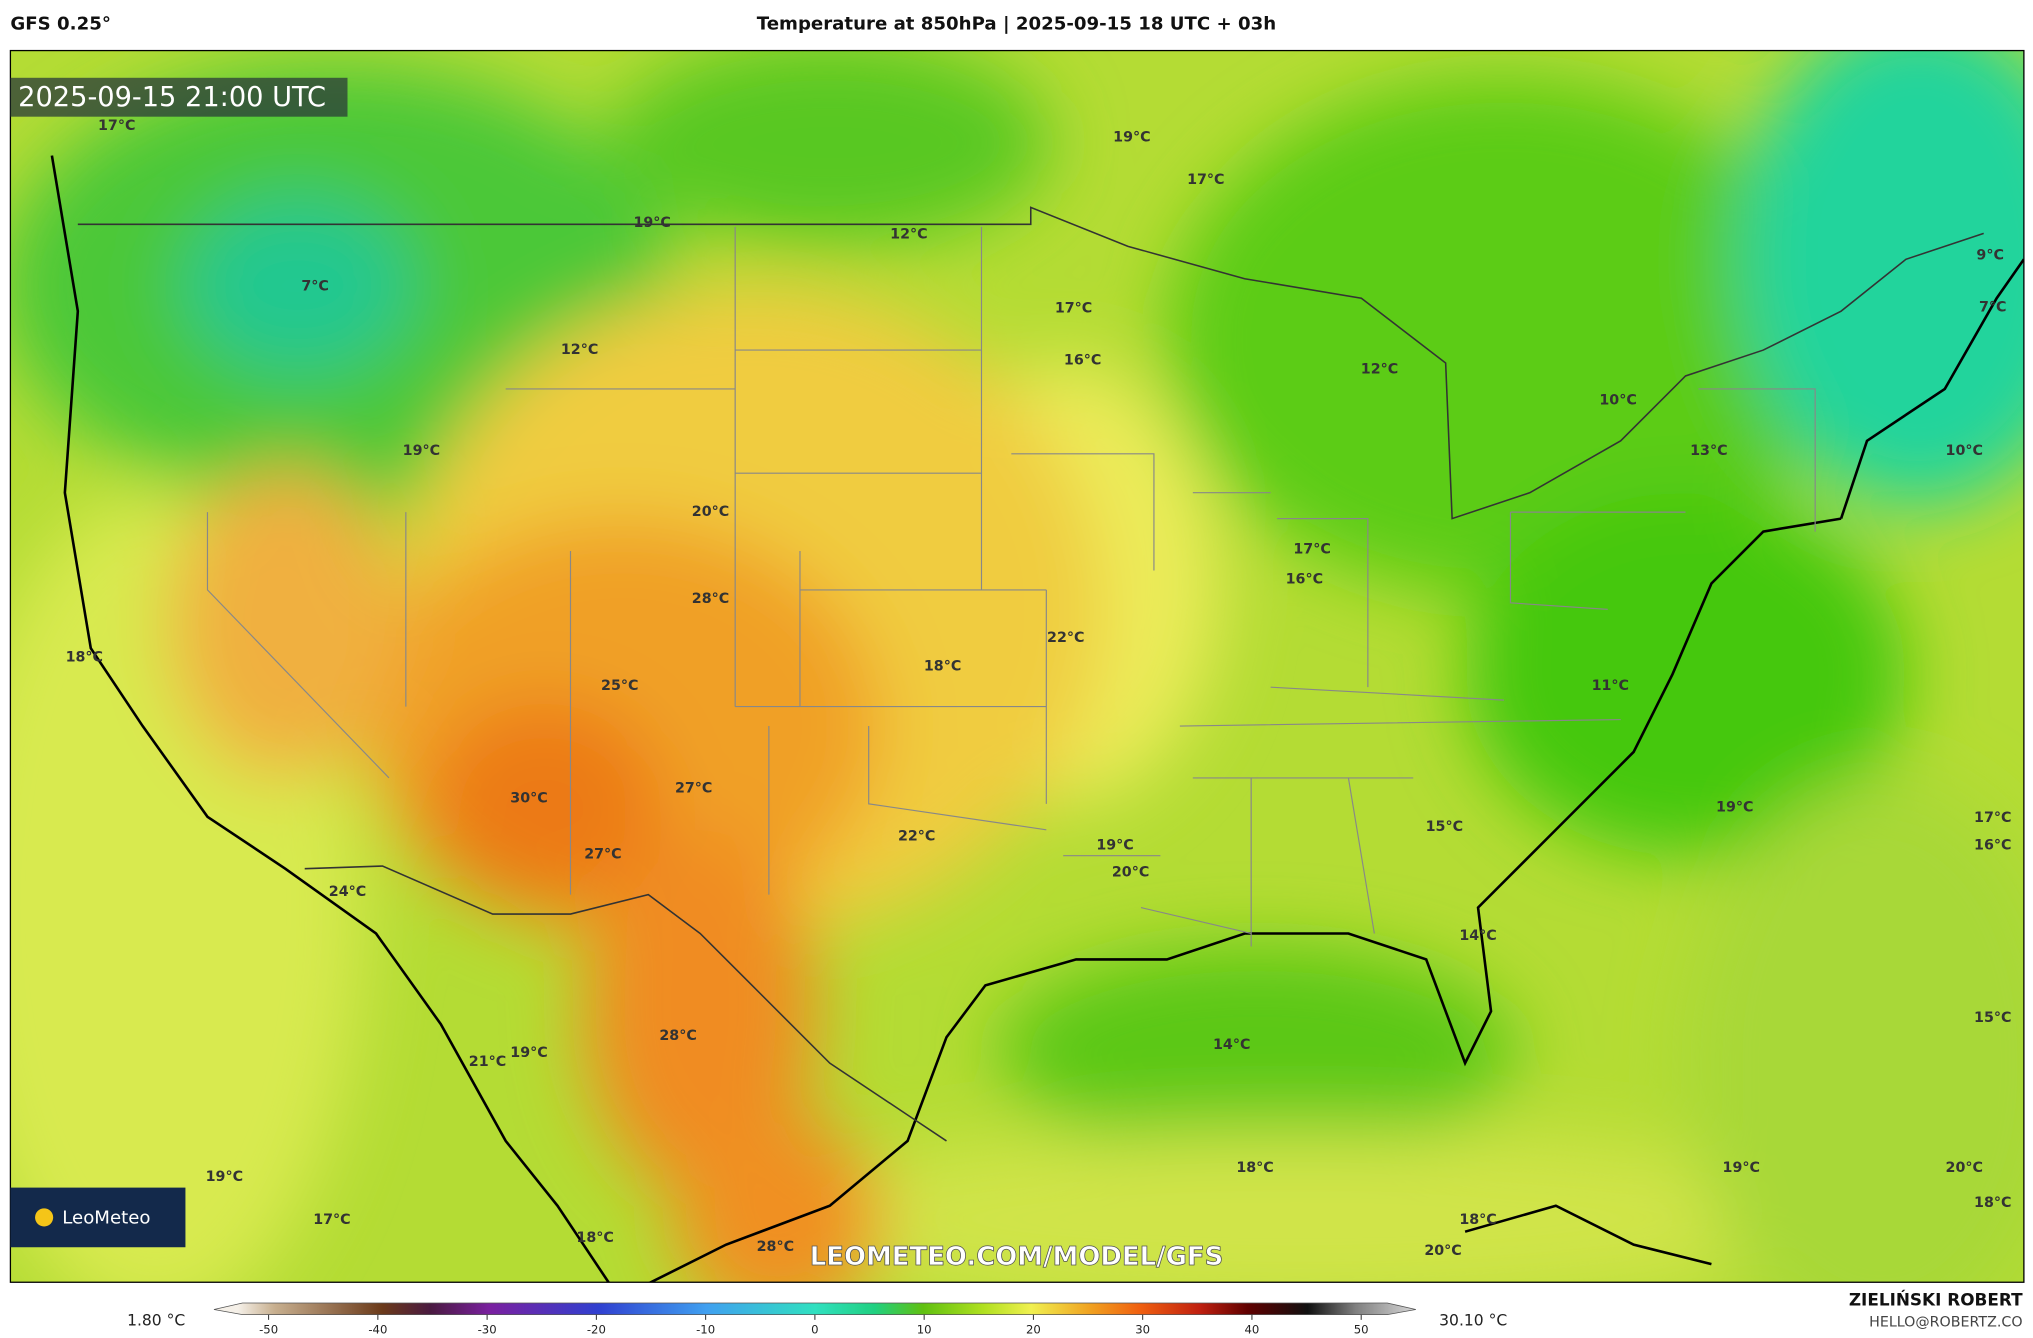  I want to click on temperature-label: 9°C, so click(1990, 255).